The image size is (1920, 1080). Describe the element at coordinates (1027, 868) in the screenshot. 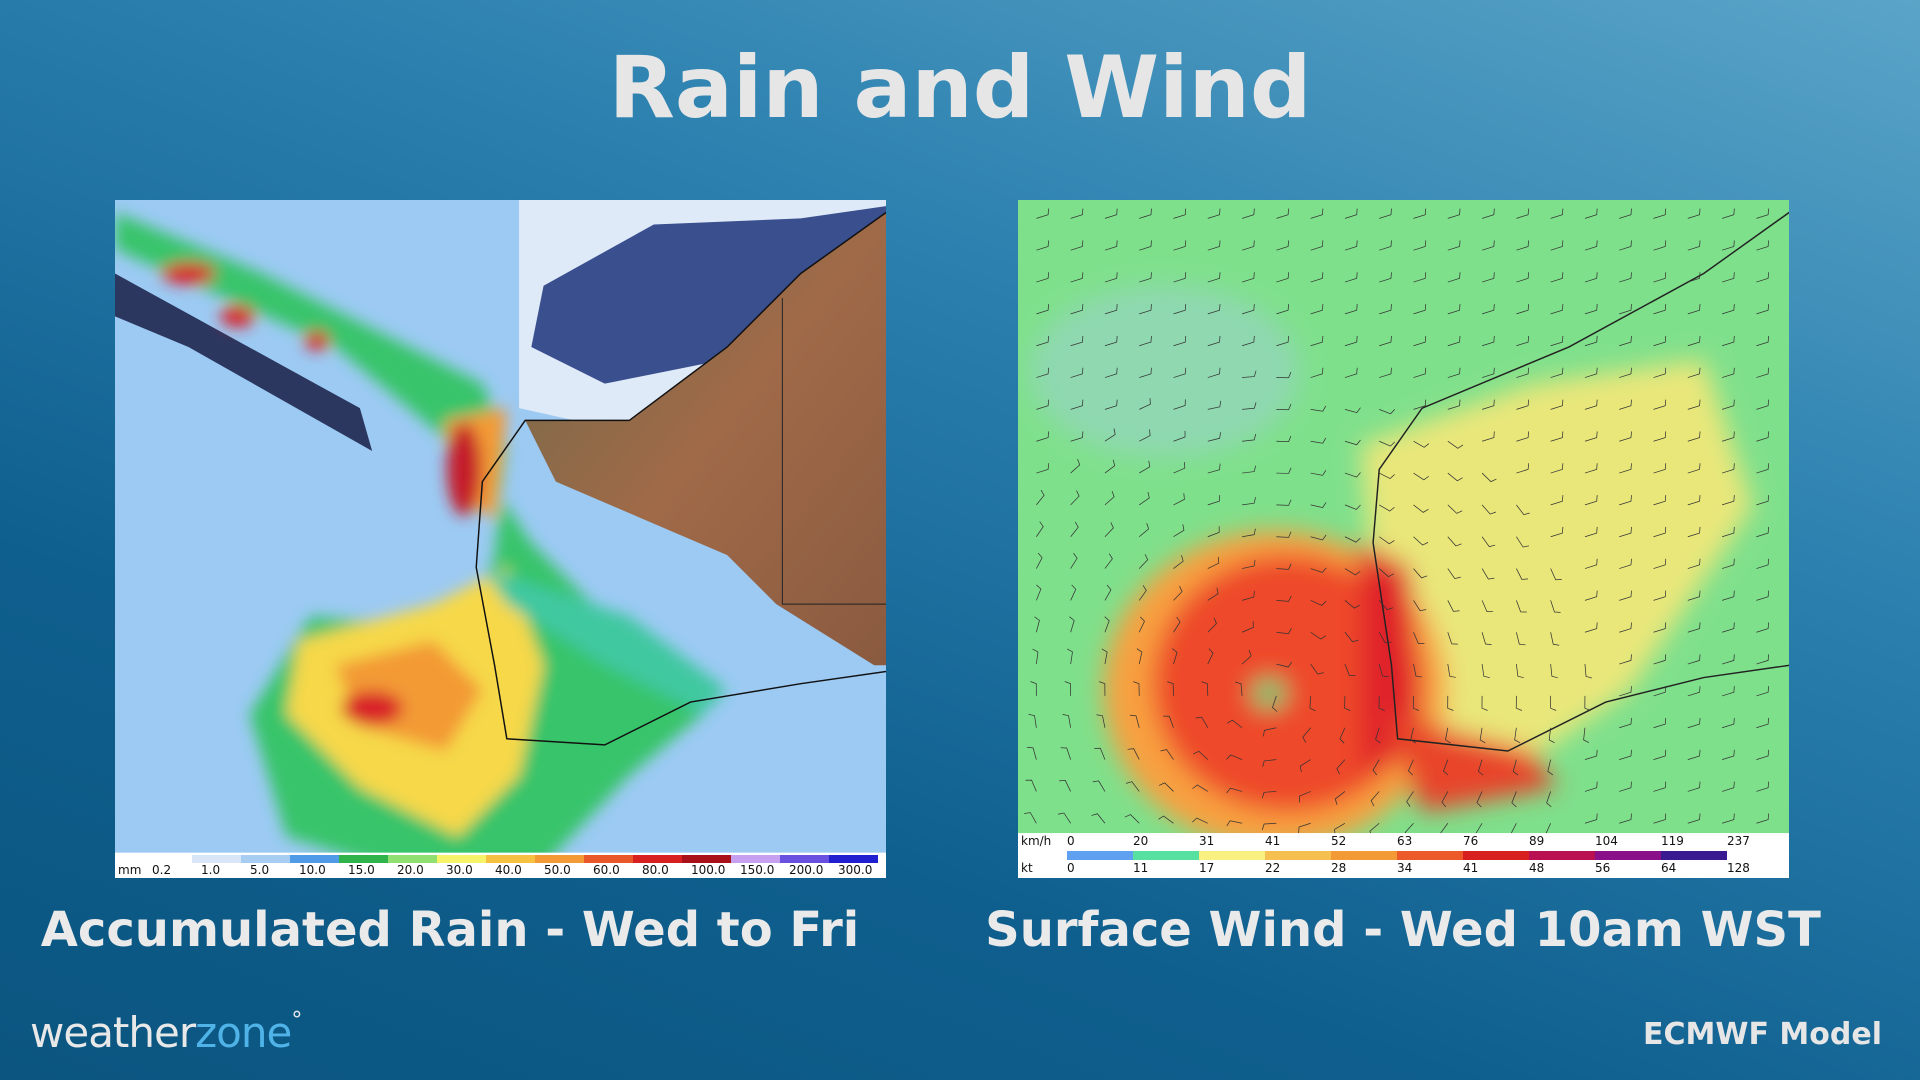

I see `colorbar-unit: kt` at that location.